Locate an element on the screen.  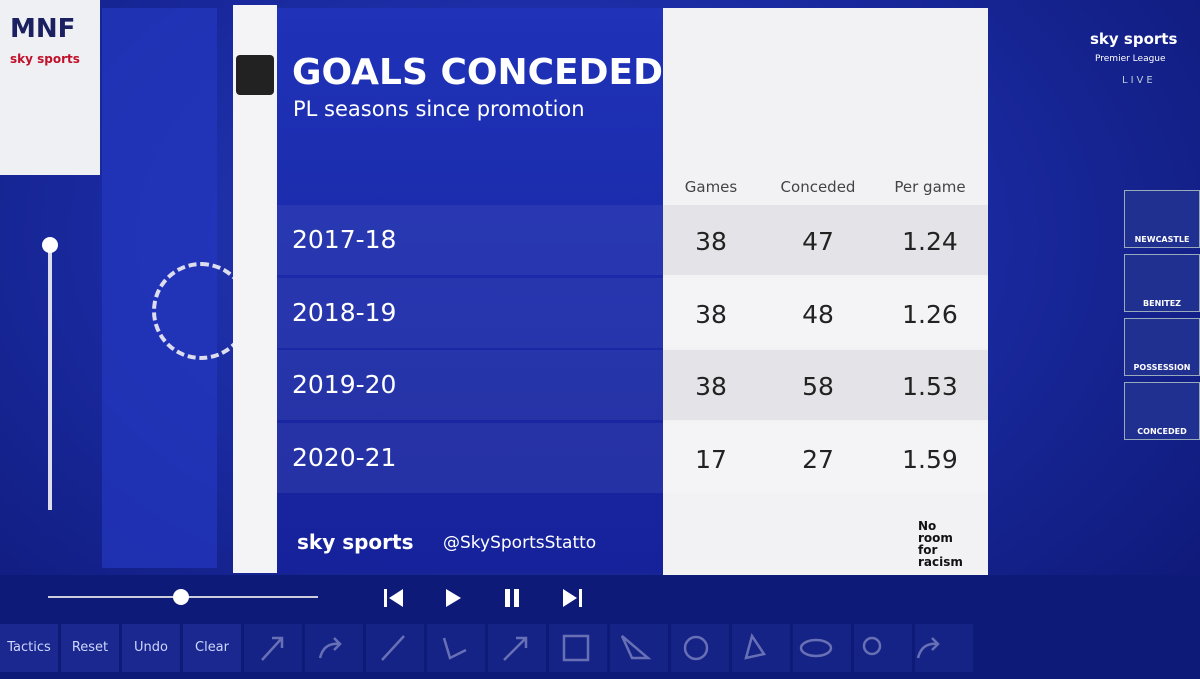
club-crest is located at coordinates (255, 75).